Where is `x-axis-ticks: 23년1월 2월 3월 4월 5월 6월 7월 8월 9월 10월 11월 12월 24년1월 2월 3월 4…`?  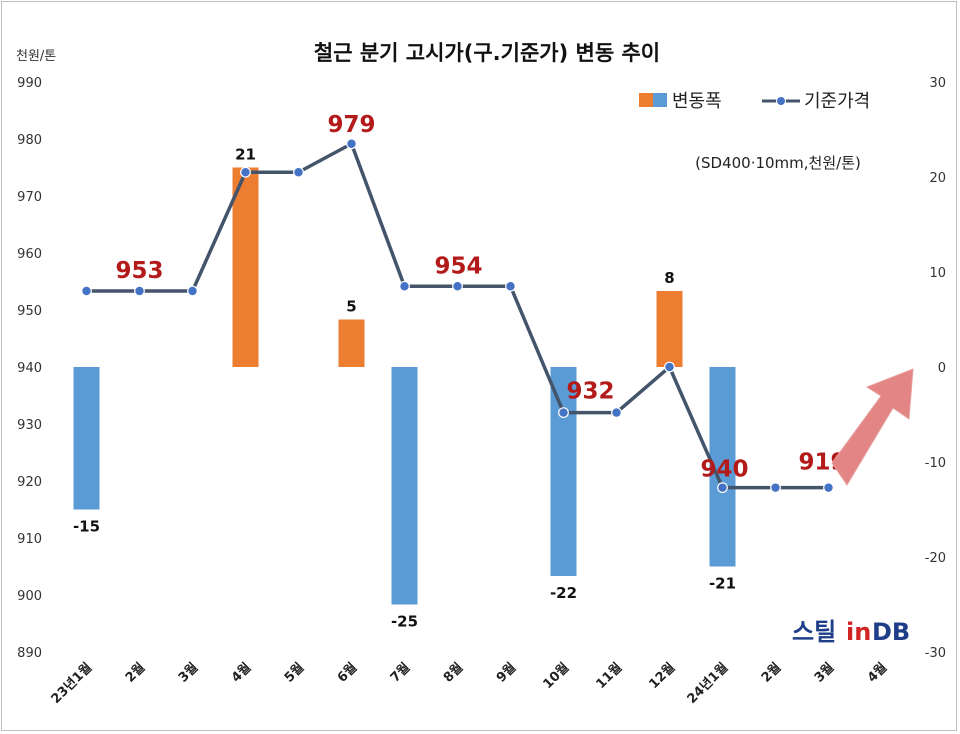
x-axis-ticks: 23년1월 2월 3월 4월 5월 6월 7월 8월 9월 10월 11월 12월 24년1월 2월 3월 4… is located at coordinates (469, 683).